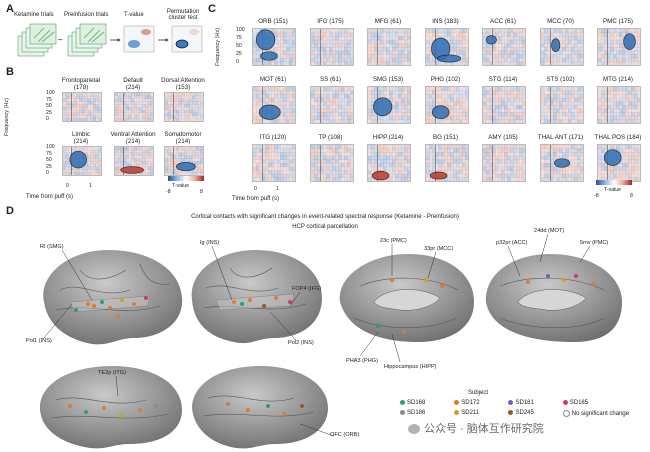 The width and height of the screenshot is (650, 452). What do you see at coordinates (560, 79) in the screenshot?
I see `panel-c-map-title: STS (102)` at bounding box center [560, 79].